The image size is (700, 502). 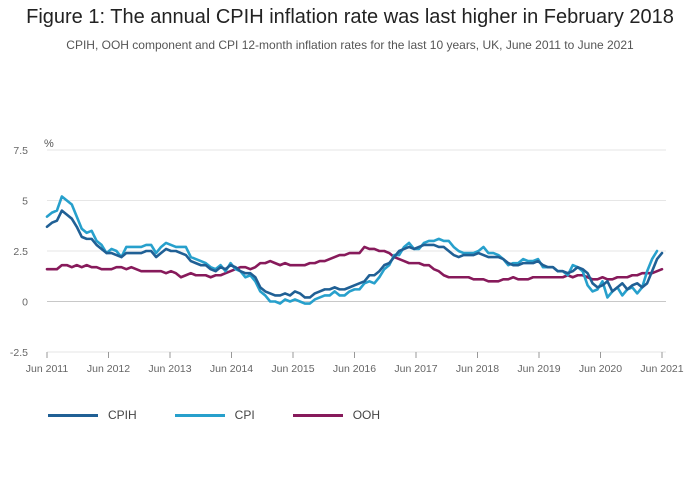 What do you see at coordinates (292, 369) in the screenshot?
I see `x-tick-label: Jun 2015` at bounding box center [292, 369].